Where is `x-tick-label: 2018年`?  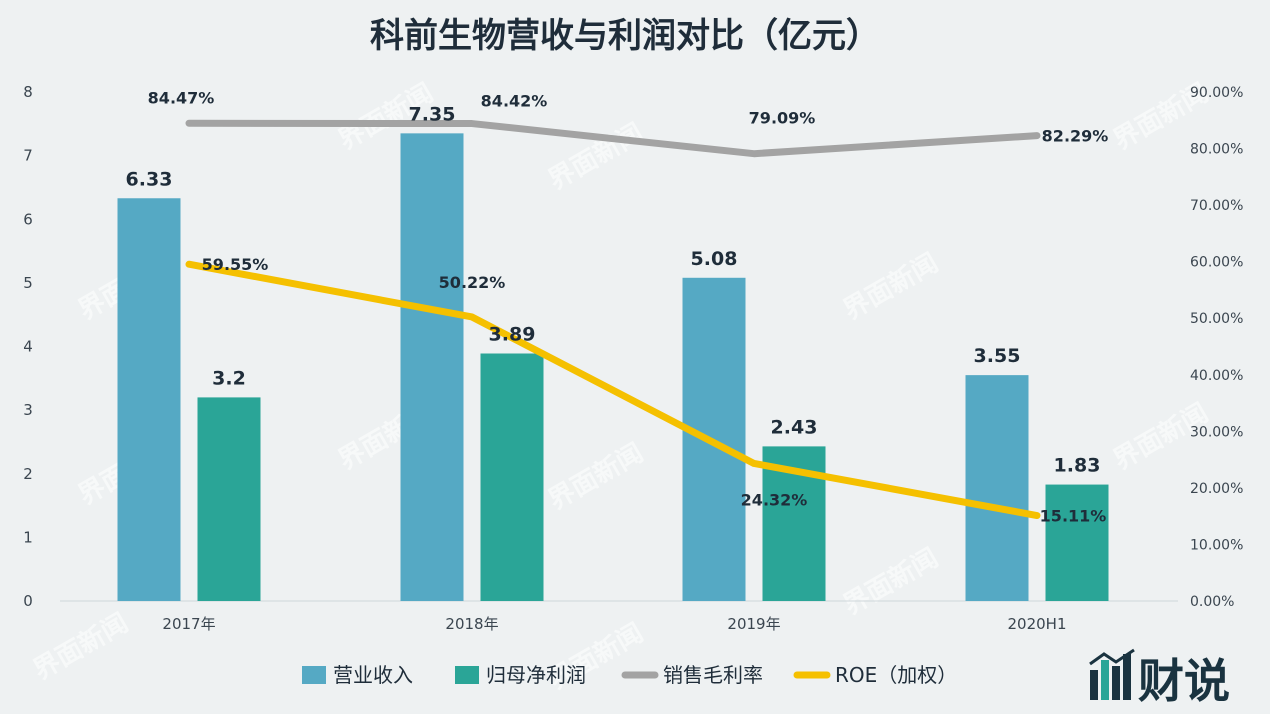
x-tick-label: 2018年 is located at coordinates (471, 624).